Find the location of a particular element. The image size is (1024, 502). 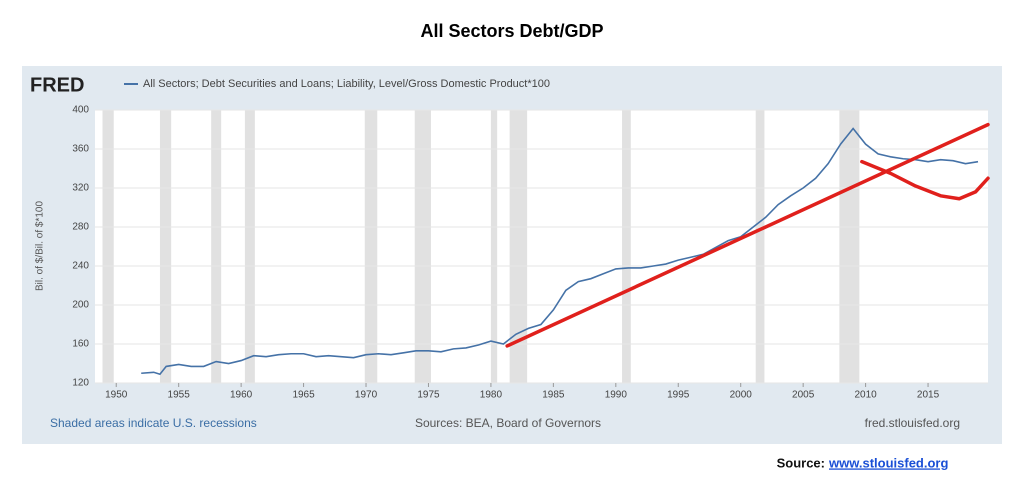

y-tick-label: 200 is located at coordinates (80, 305).